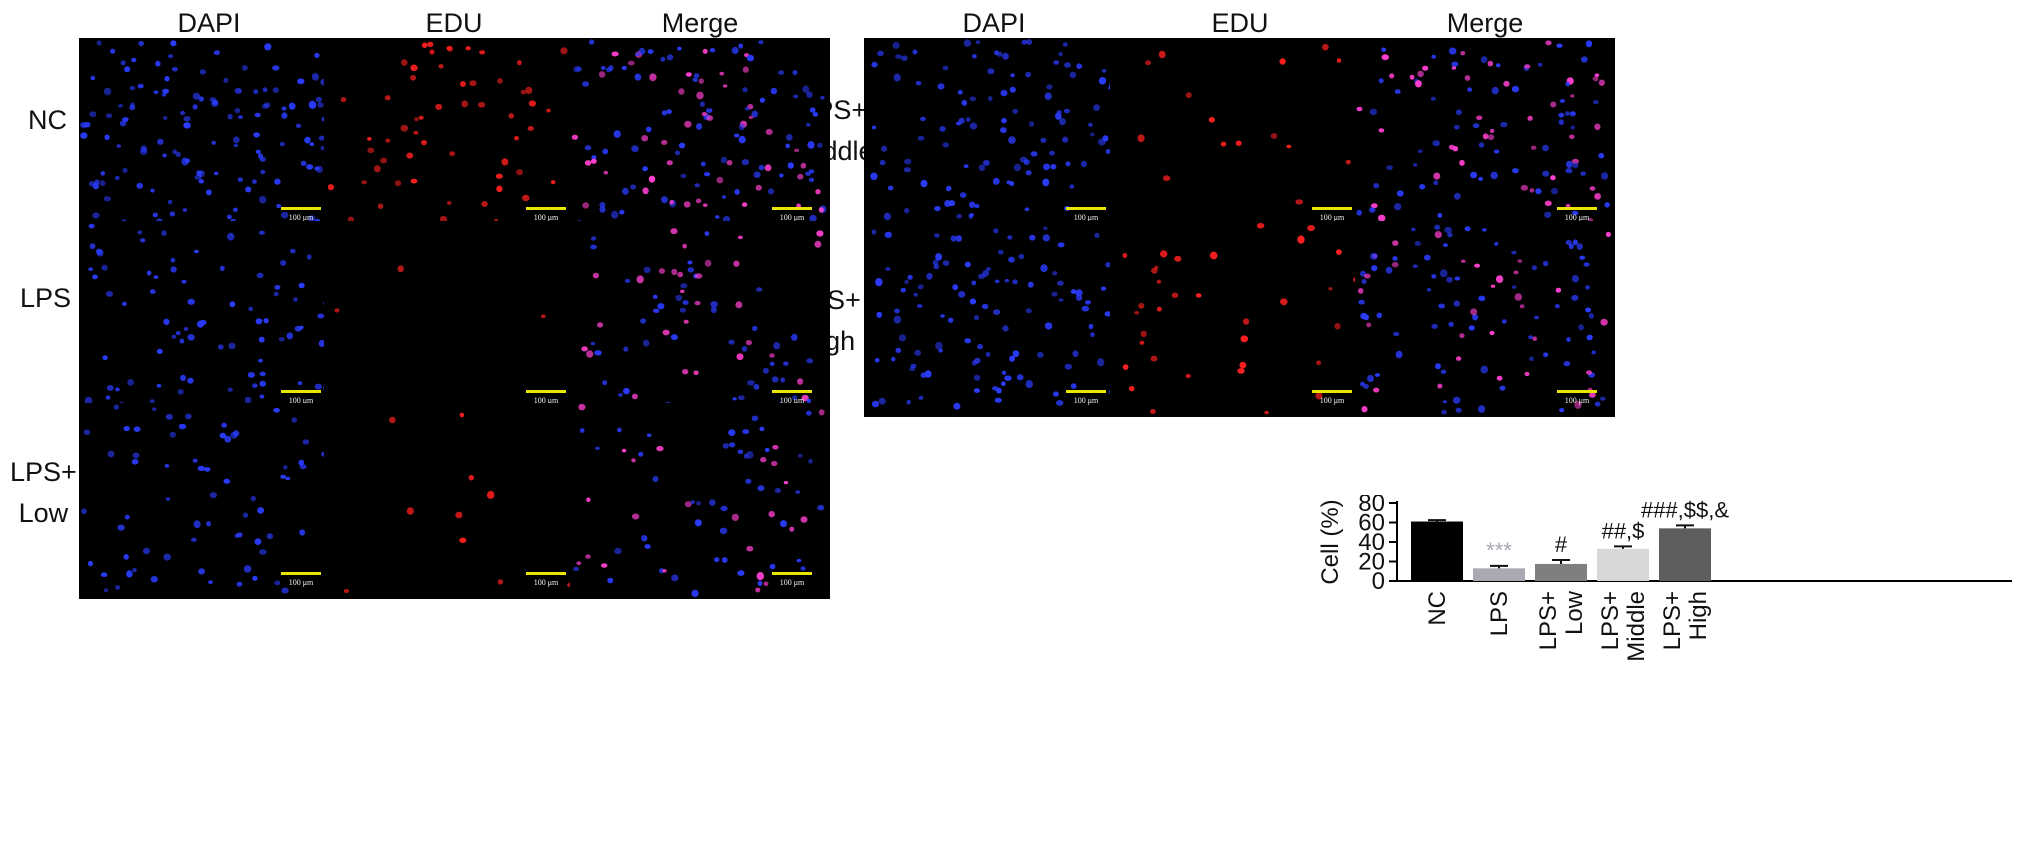  I want to click on micrograph-lps-low-merge: 100 μm, so click(700, 501).